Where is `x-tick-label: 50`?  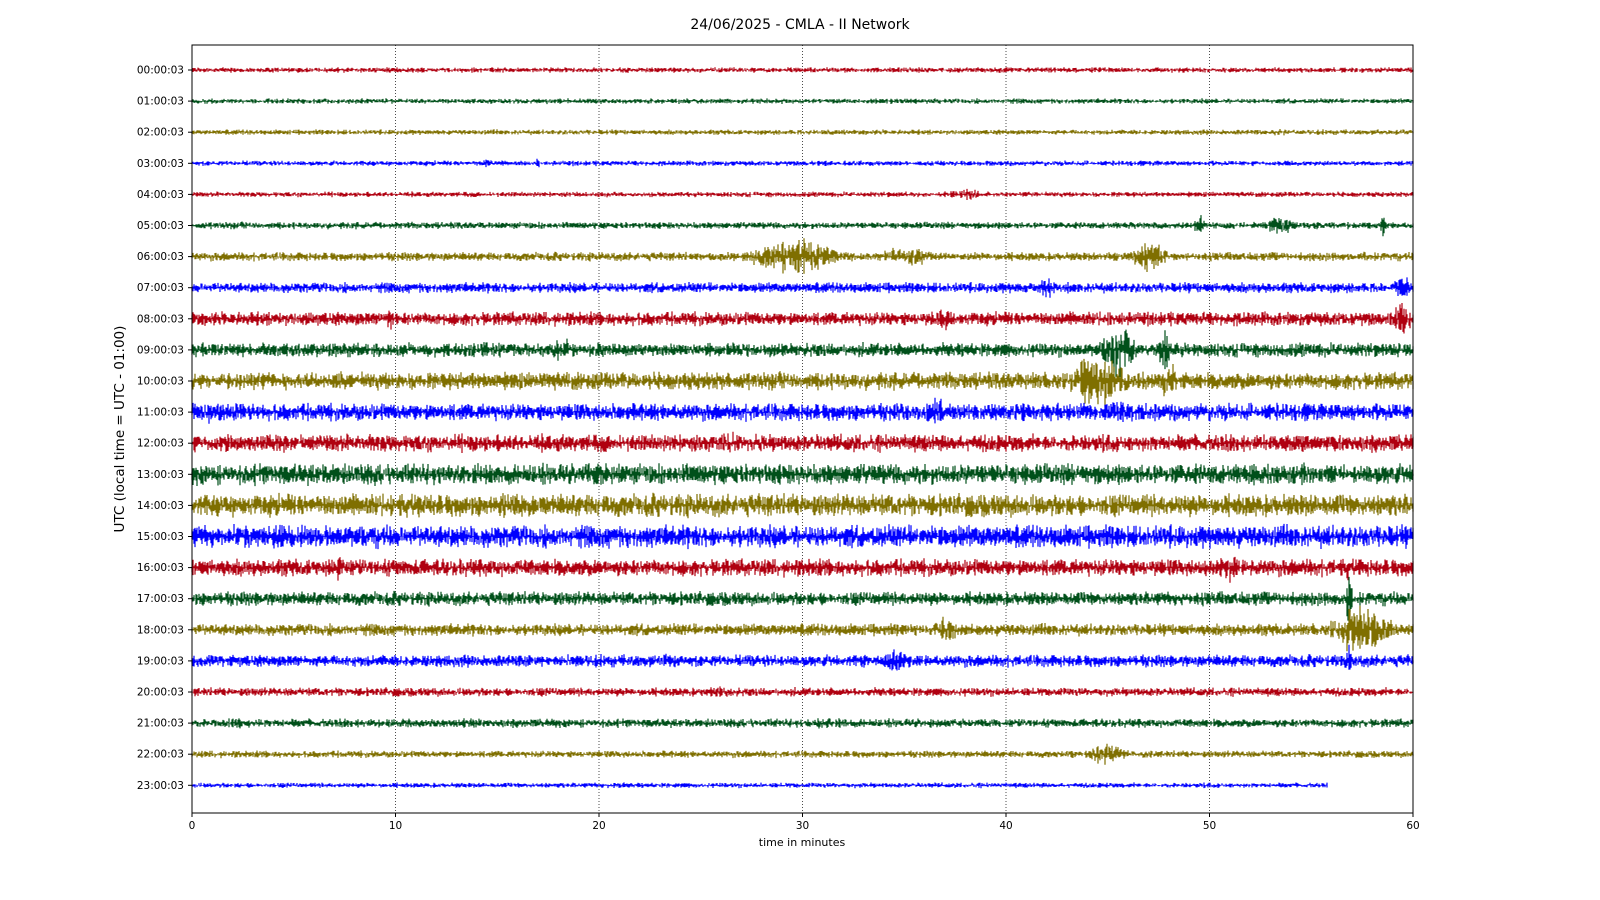
x-tick-label: 50 is located at coordinates (1209, 826).